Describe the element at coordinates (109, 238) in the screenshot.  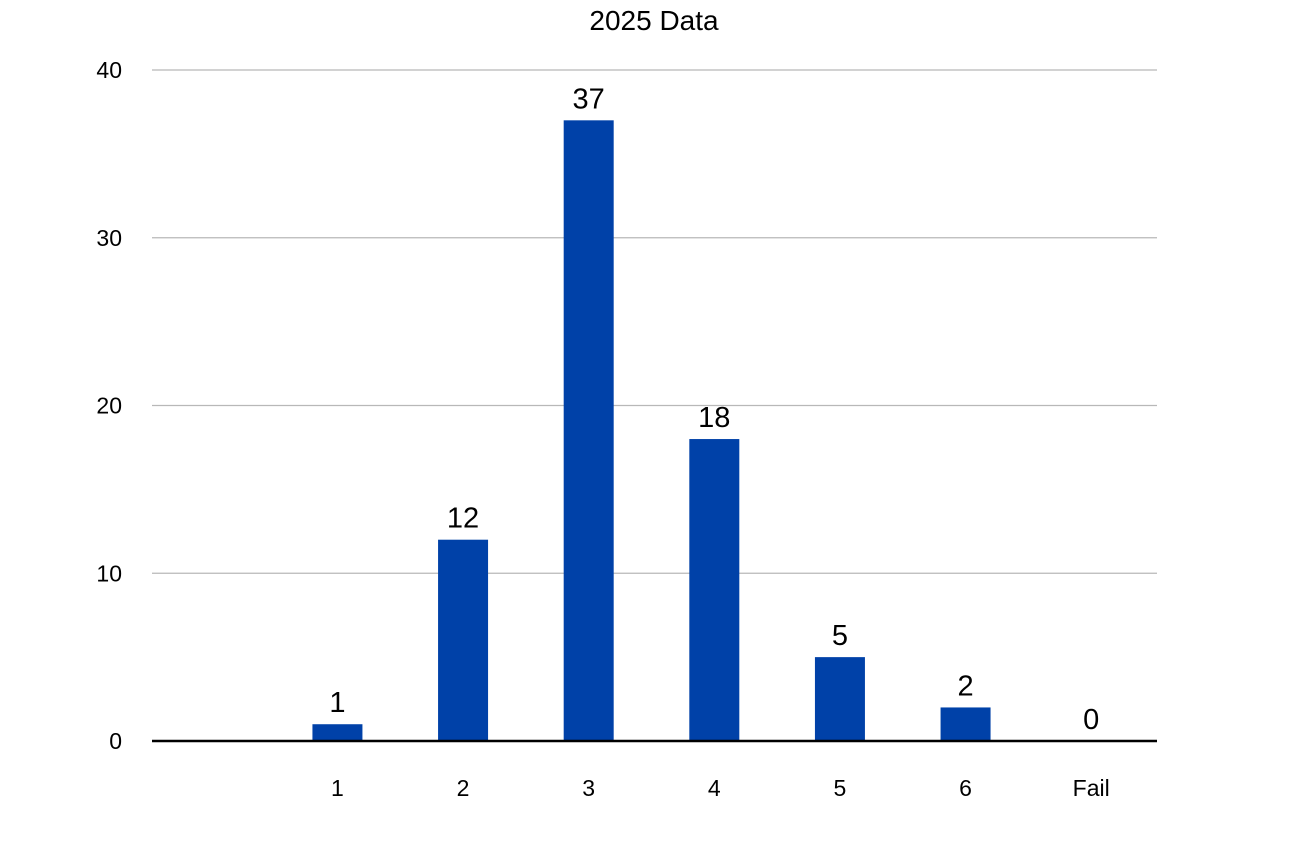
I see `y-tick-label: 30` at that location.